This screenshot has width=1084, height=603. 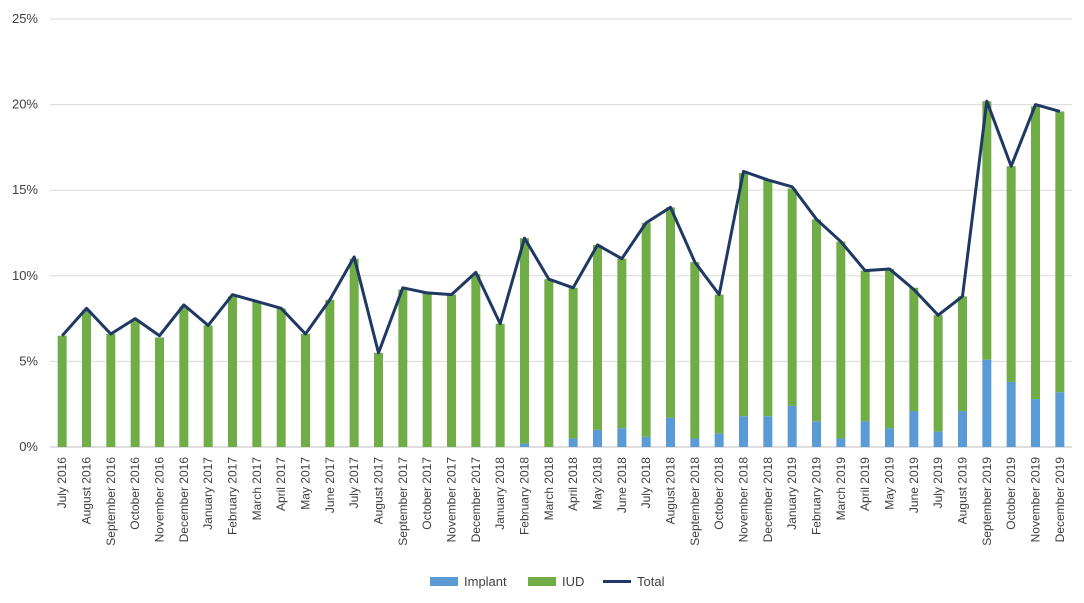 I want to click on x-tick-label: January 2017, so click(x=208, y=493).